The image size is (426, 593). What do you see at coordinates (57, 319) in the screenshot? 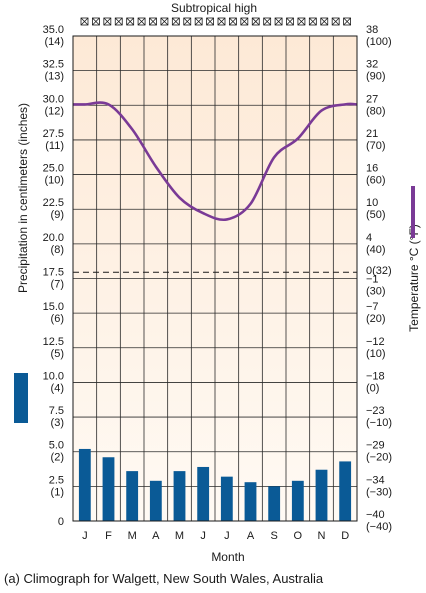
I see `left-tick-in: (6)` at bounding box center [57, 319].